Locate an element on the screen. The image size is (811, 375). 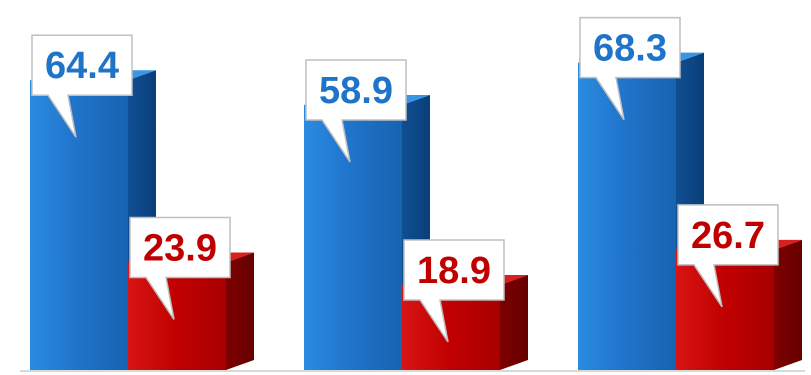
data-label-blue-1: 64.4 is located at coordinates (82, 86).